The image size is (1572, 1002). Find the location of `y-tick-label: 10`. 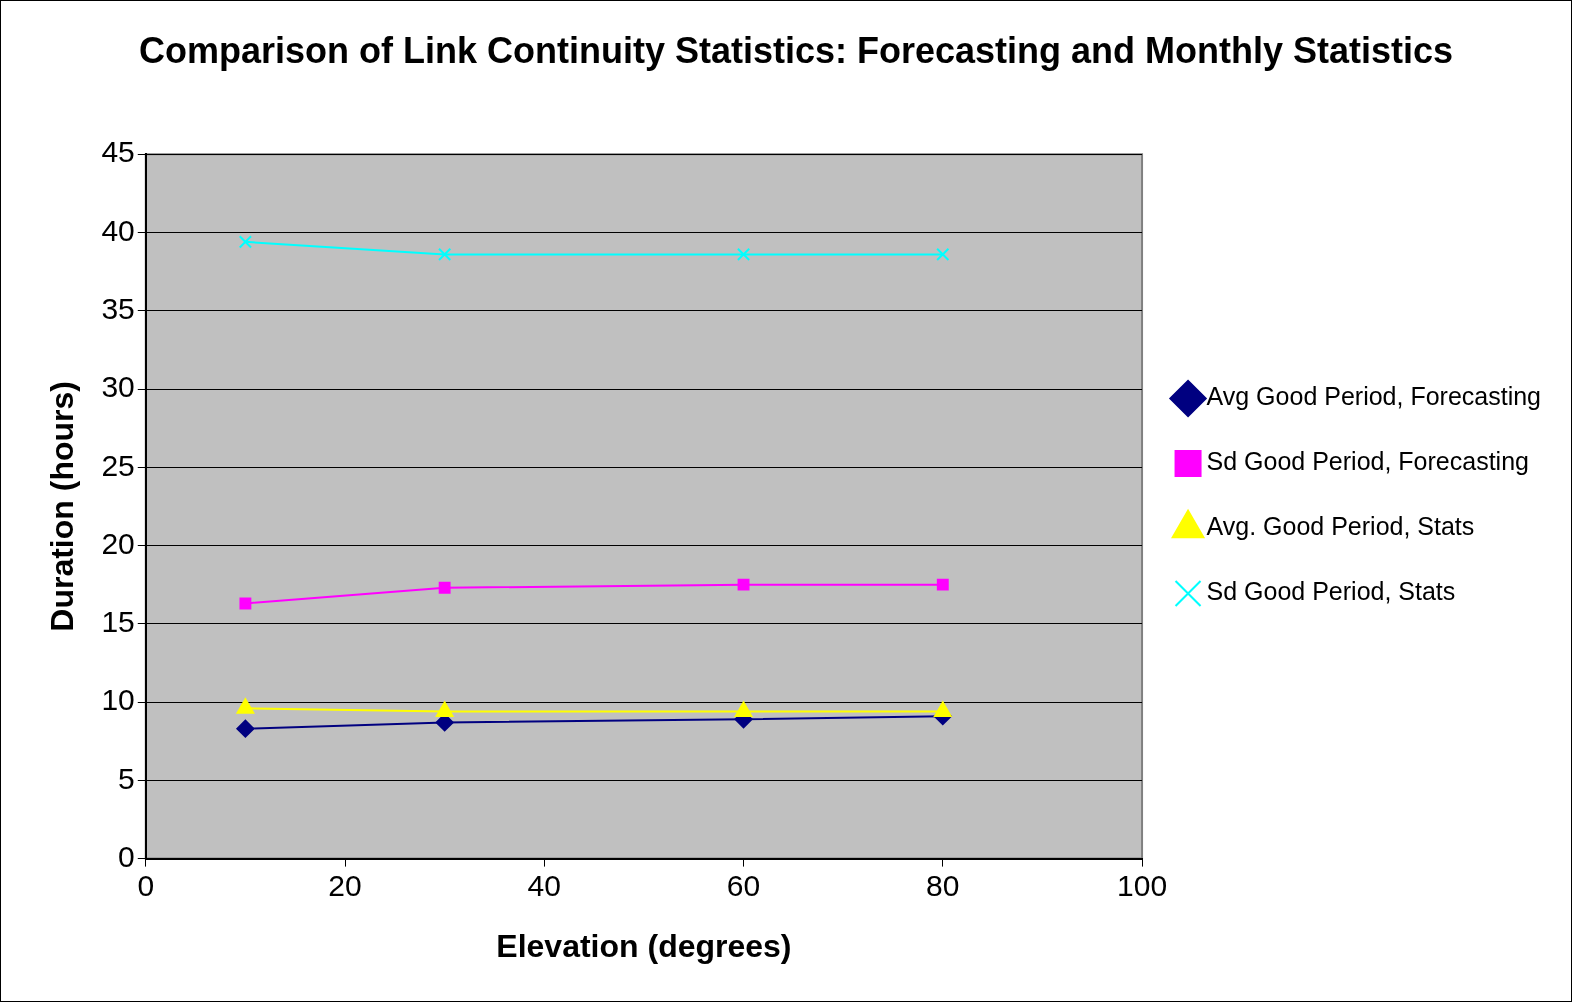

y-tick-label: 10 is located at coordinates (118, 700).